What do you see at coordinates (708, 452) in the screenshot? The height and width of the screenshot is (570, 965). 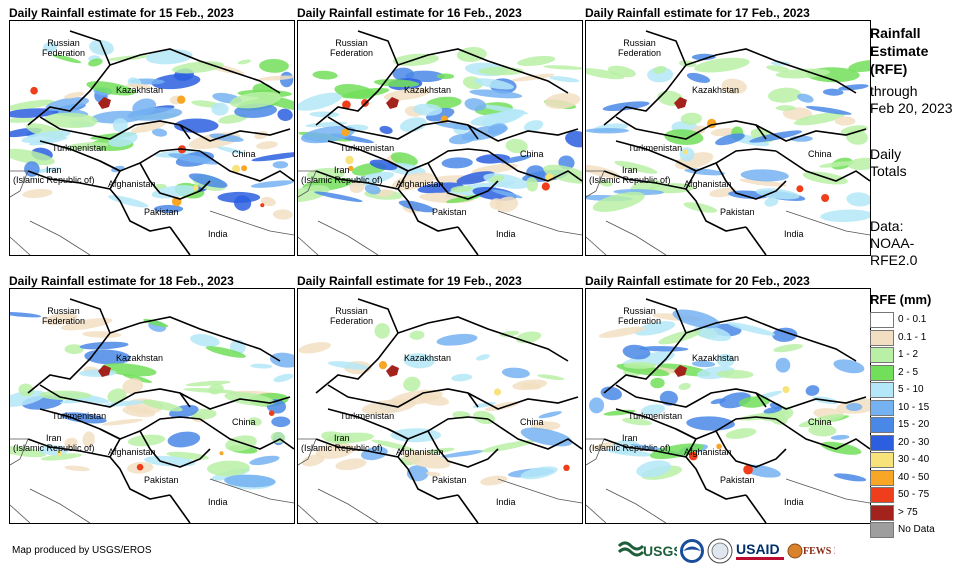 I see `country-label-afghanistan: Afghanistan` at bounding box center [708, 452].